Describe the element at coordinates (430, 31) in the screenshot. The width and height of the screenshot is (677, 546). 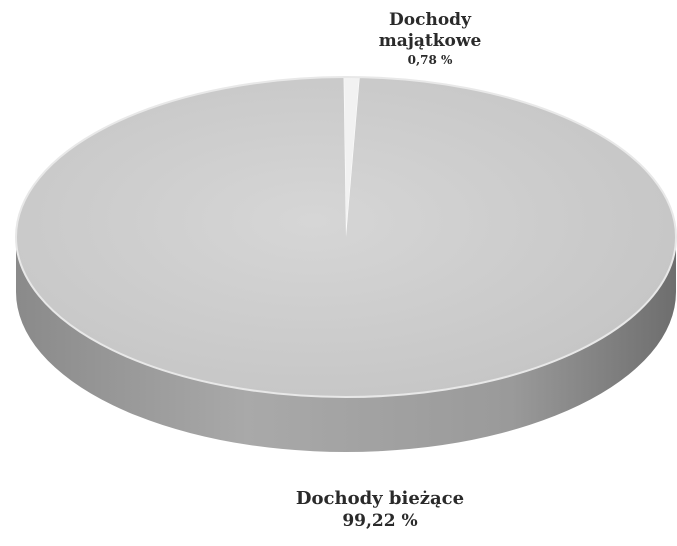
I see `slice-label-majatkowe-name: Dochody majątkowe` at that location.